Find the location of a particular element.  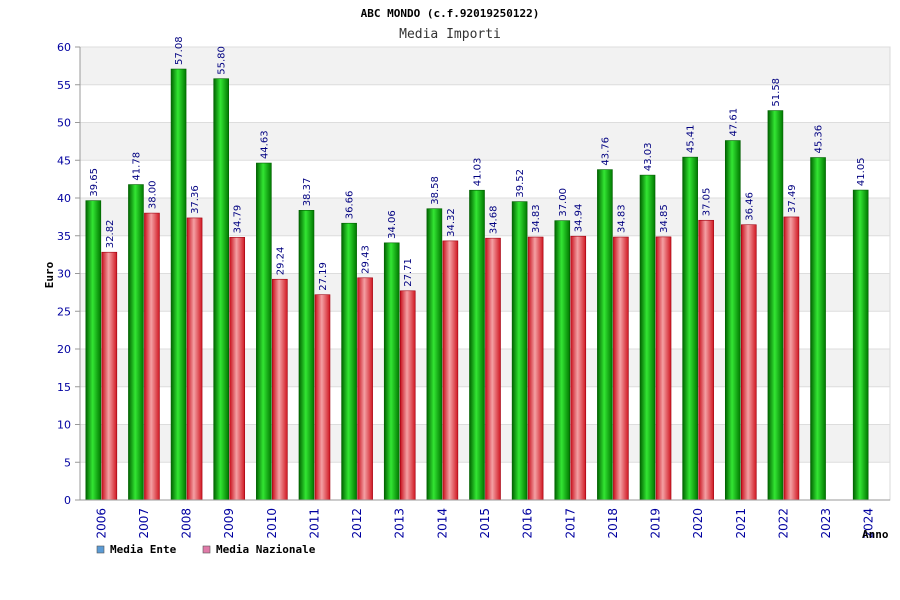

value-label: 36.46 is located at coordinates (749, 206).